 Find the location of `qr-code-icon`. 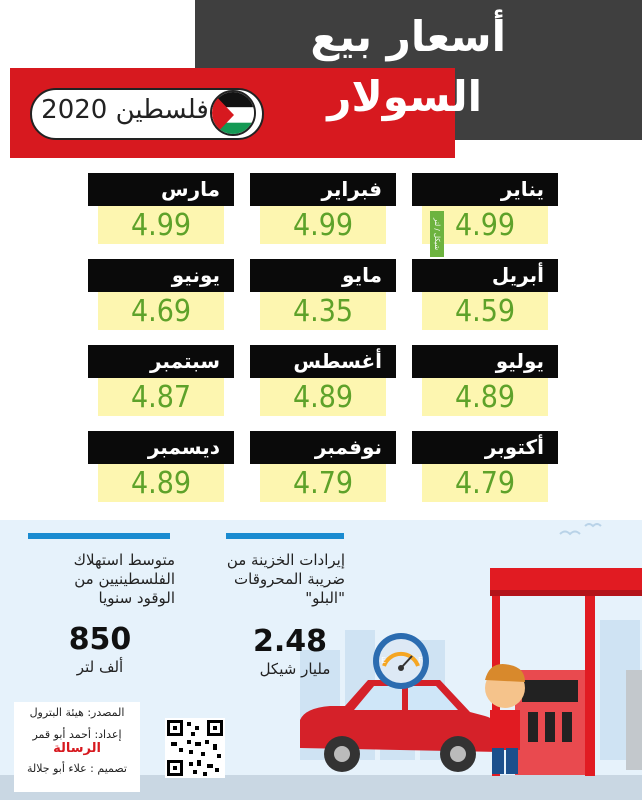

qr-code-icon is located at coordinates (195, 748).